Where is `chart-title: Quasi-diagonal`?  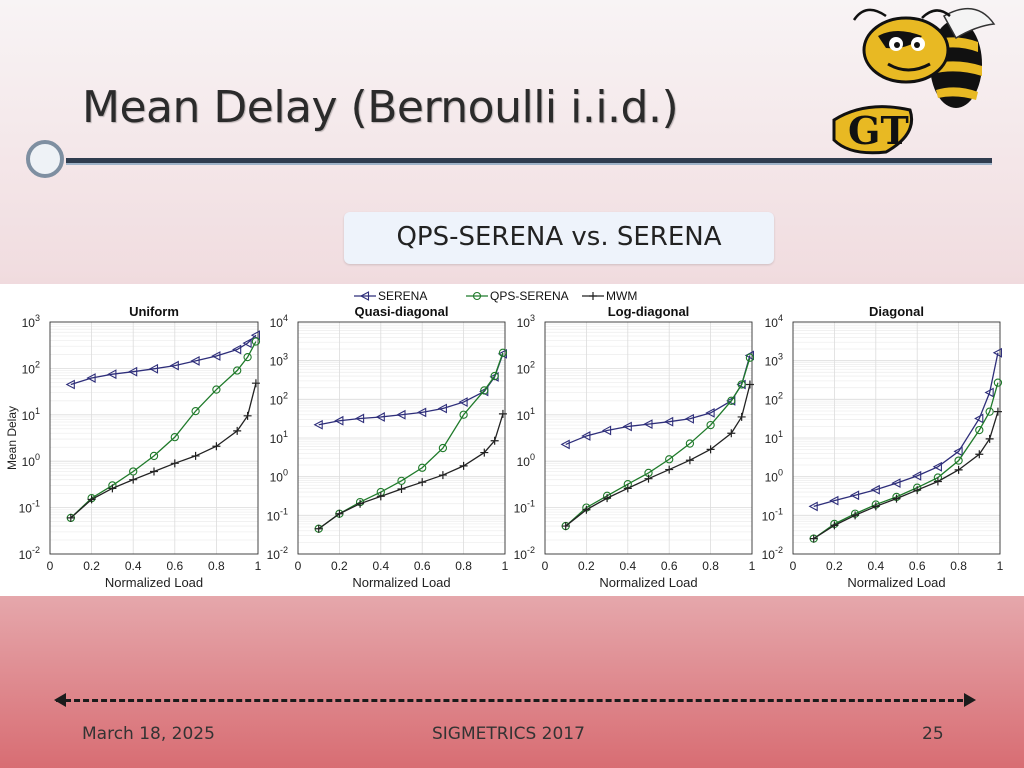 chart-title: Quasi-diagonal is located at coordinates (402, 311).